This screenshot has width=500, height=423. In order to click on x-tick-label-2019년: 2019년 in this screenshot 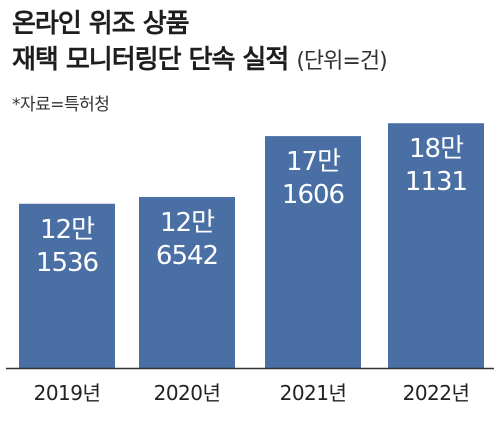, I will do `click(67, 393)`.